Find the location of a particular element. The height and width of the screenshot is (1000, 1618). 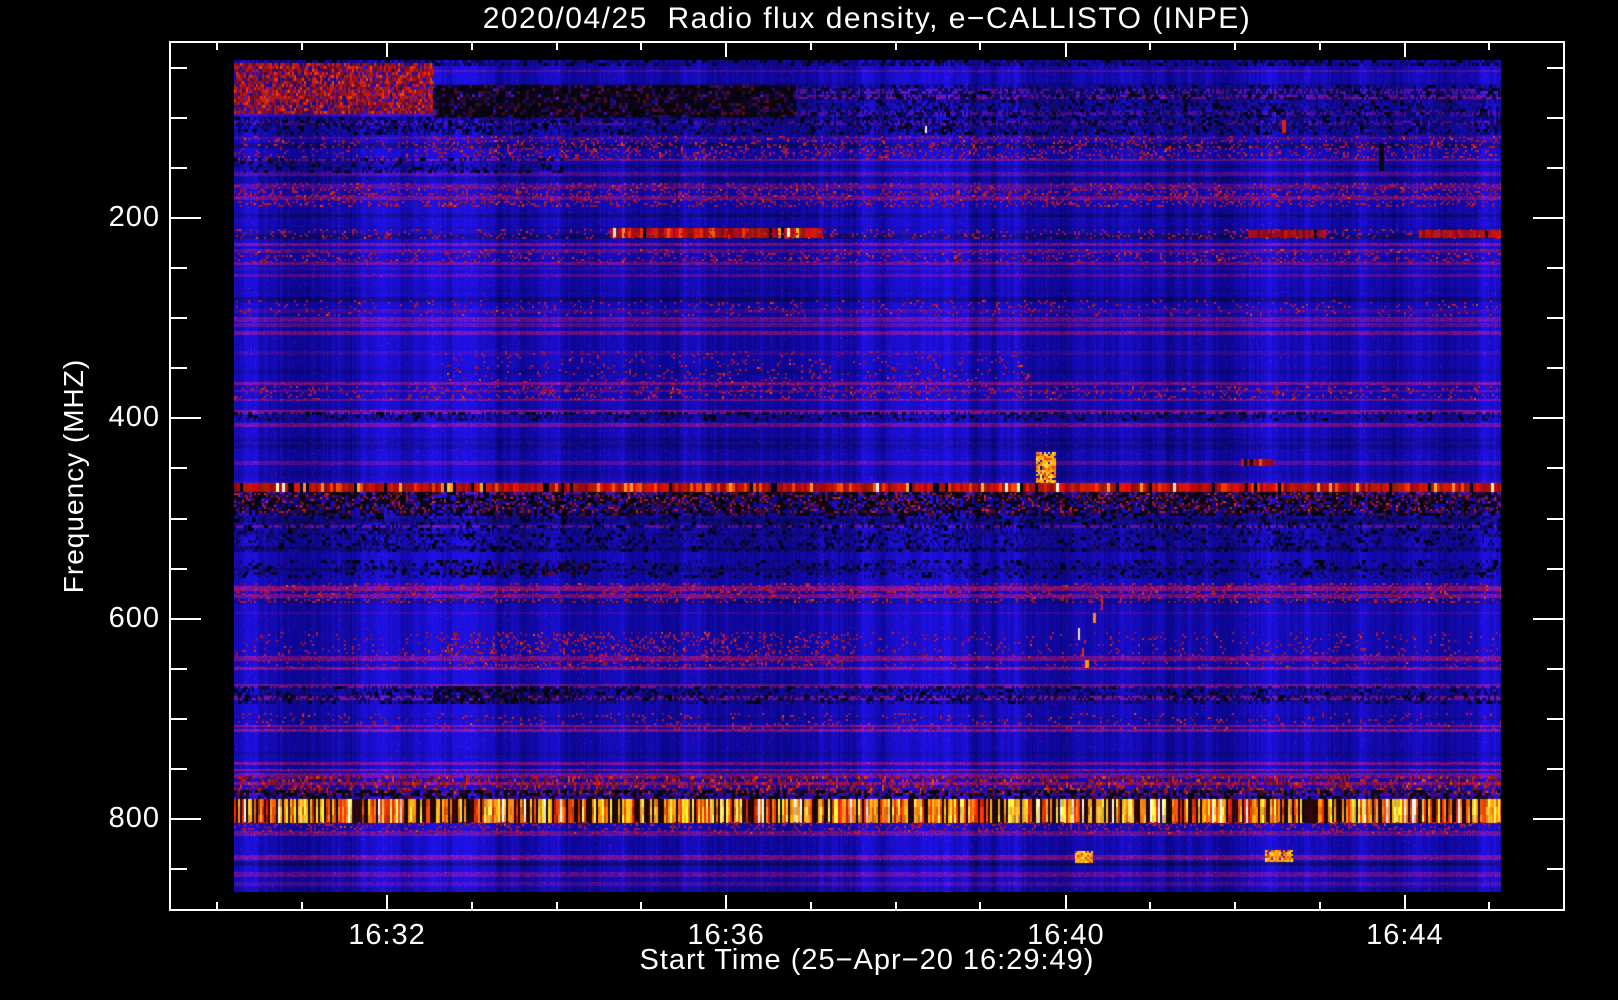

x-tick-label: 16:40 is located at coordinates (1066, 935).